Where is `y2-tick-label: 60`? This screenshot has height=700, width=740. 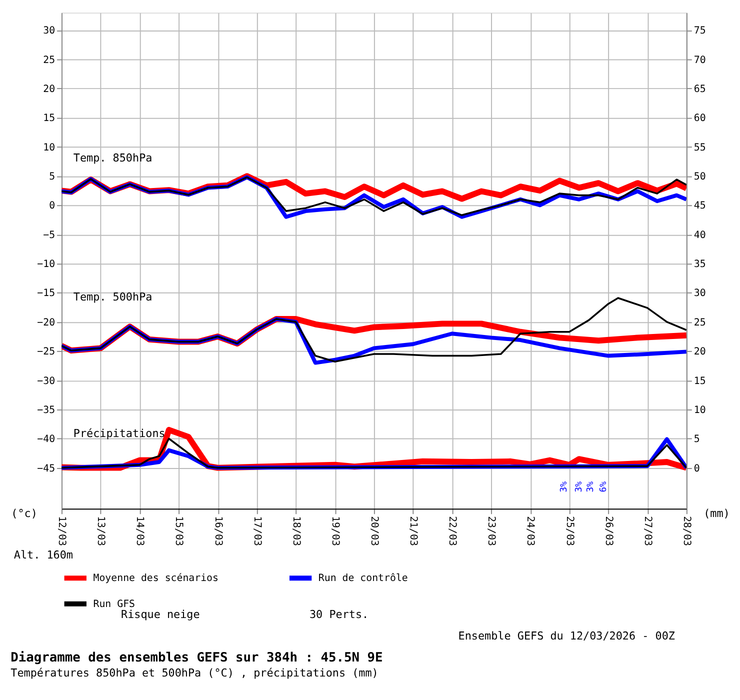
y2-tick-label: 60 is located at coordinates (700, 118).